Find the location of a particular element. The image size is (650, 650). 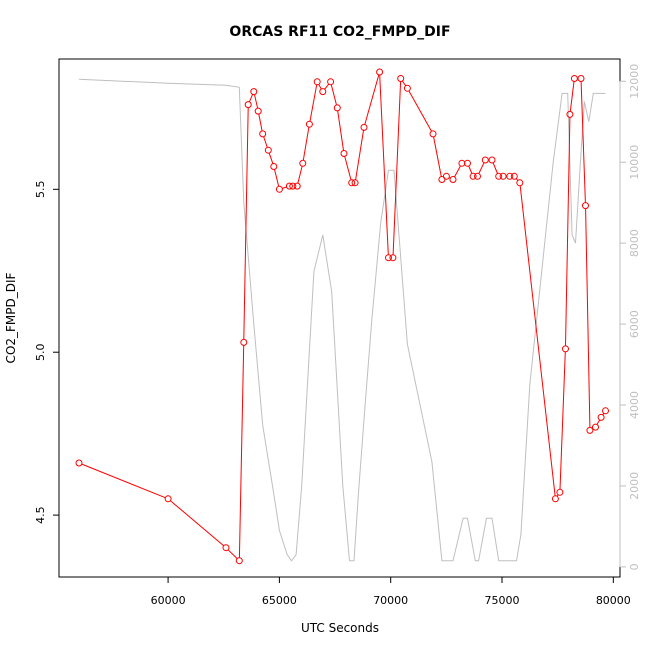

y-axis-label: CO2_FMPD_DIF is located at coordinates (11, 317).